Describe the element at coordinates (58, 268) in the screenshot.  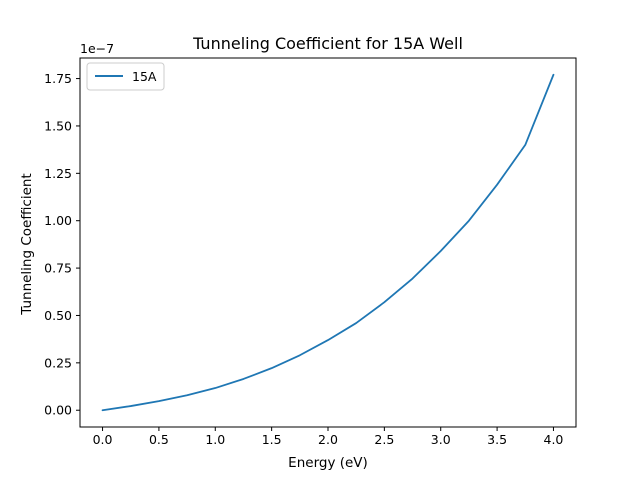
I see `y-tick-label: 0.75` at that location.